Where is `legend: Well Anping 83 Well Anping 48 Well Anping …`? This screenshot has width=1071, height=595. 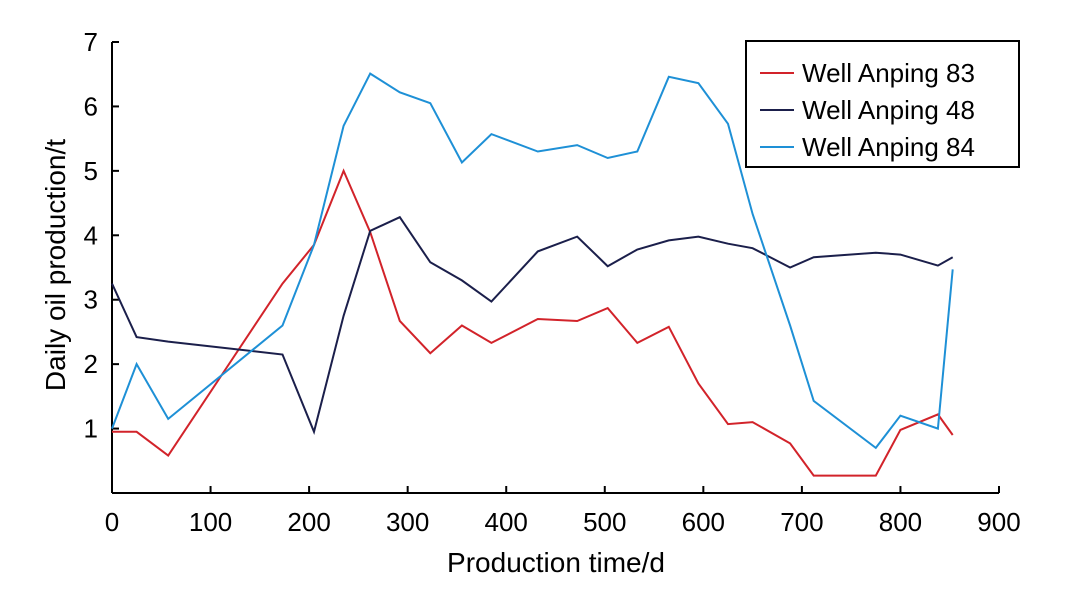
legend: Well Anping 83 Well Anping 48 Well Anping … is located at coordinates (882, 104).